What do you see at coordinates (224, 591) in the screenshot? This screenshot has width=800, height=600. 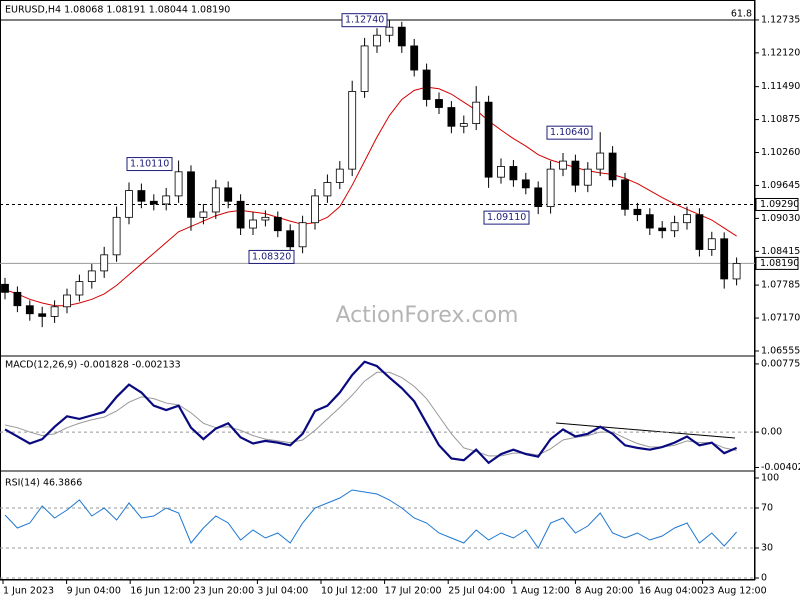 I see `x-tick-label: 23 Jun 20:00` at bounding box center [224, 591].